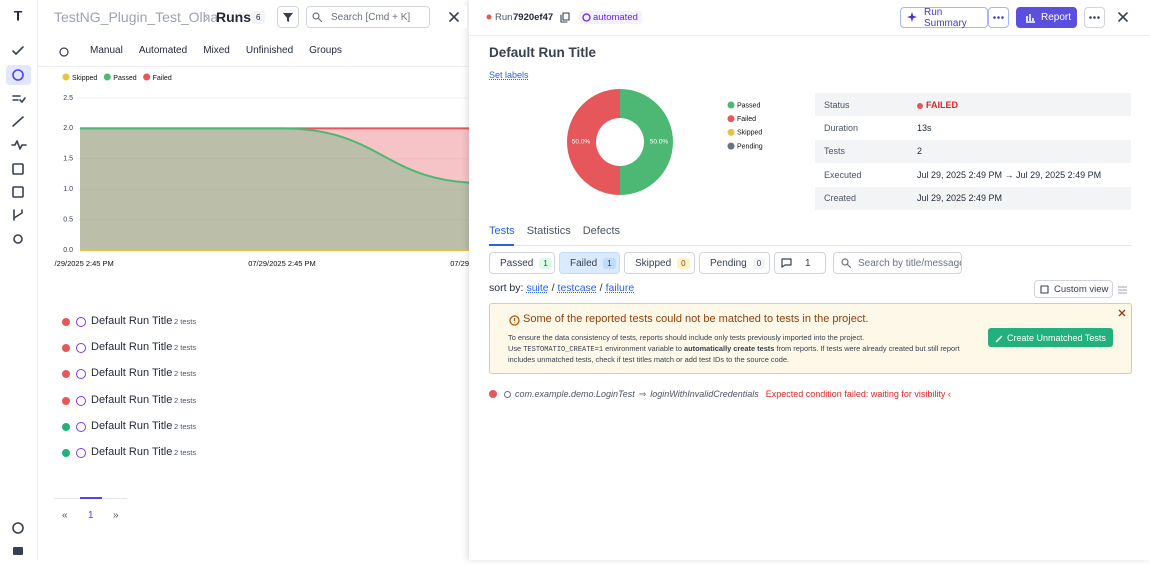  I want to click on pagination-prev: «, so click(65, 515).